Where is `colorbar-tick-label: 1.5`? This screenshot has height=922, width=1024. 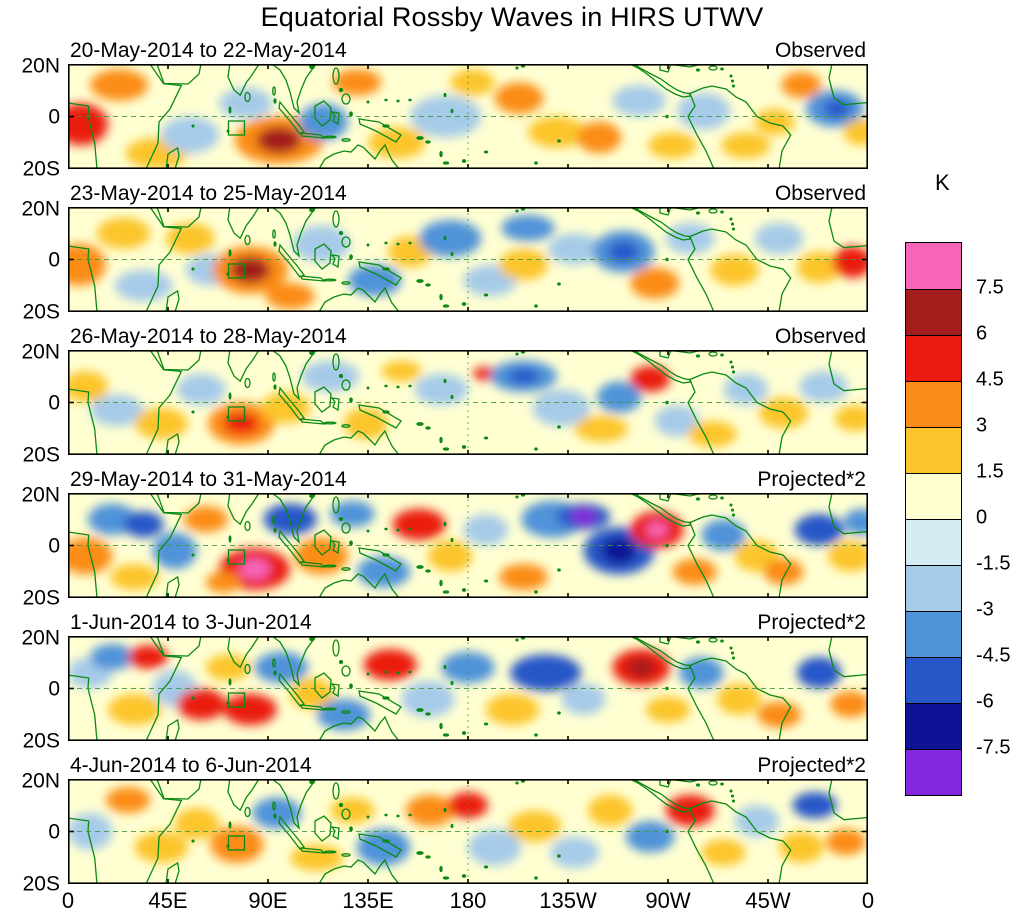
colorbar-tick-label: 1.5 is located at coordinates (990, 471).